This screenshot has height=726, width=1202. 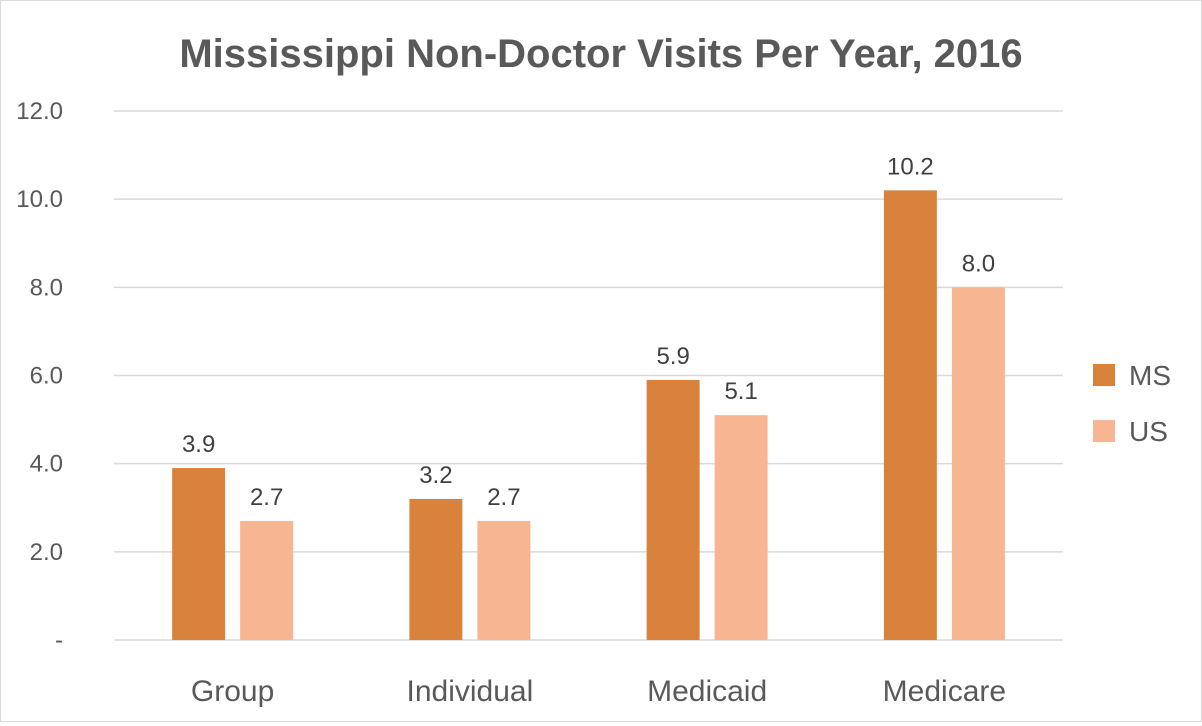 I want to click on bar-ms-medicaid, so click(x=673, y=509).